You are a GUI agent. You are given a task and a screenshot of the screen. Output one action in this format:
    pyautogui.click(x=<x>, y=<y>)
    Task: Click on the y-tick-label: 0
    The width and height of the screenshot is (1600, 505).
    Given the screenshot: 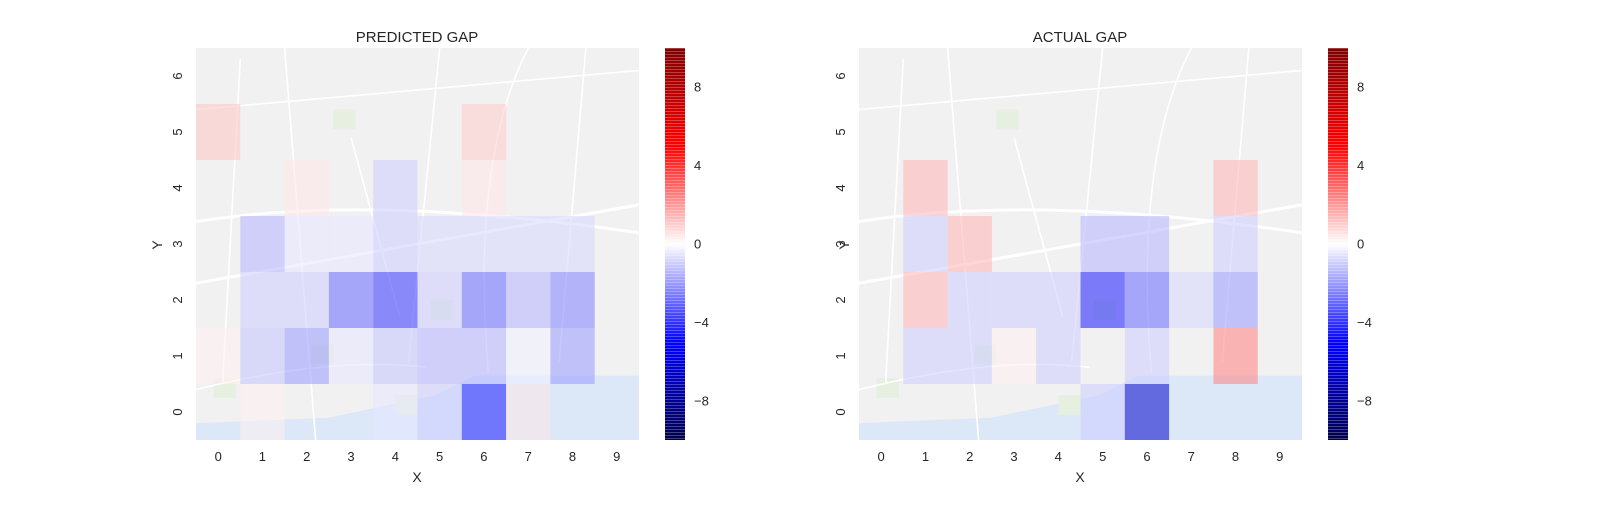 What is the action you would take?
    pyautogui.click(x=840, y=411)
    